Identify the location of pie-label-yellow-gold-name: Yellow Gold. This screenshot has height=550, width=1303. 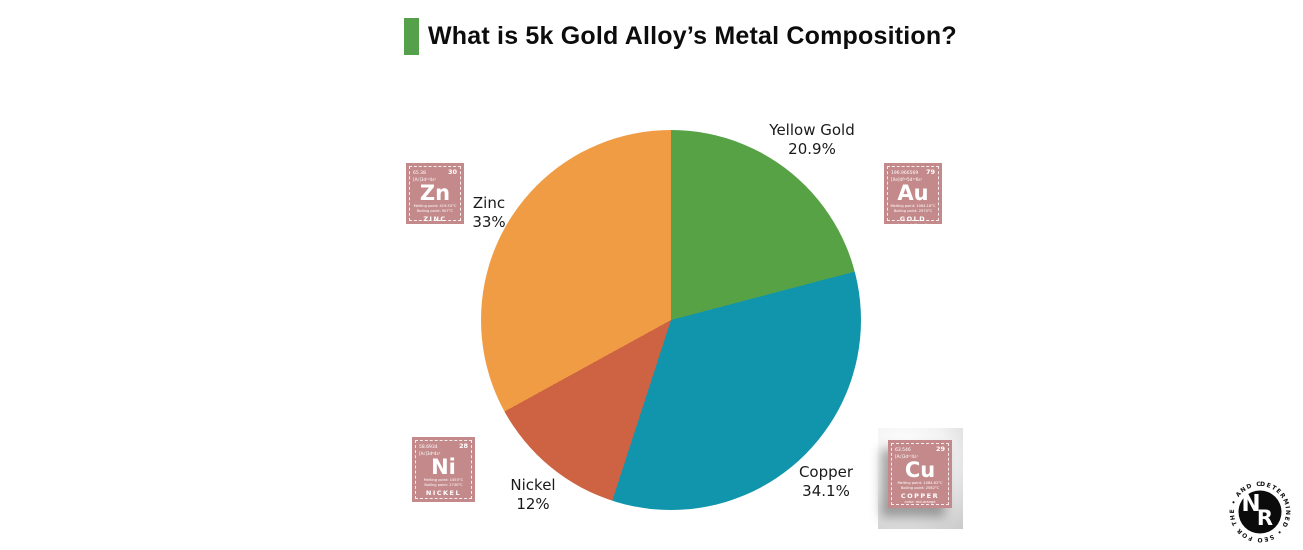
(812, 130).